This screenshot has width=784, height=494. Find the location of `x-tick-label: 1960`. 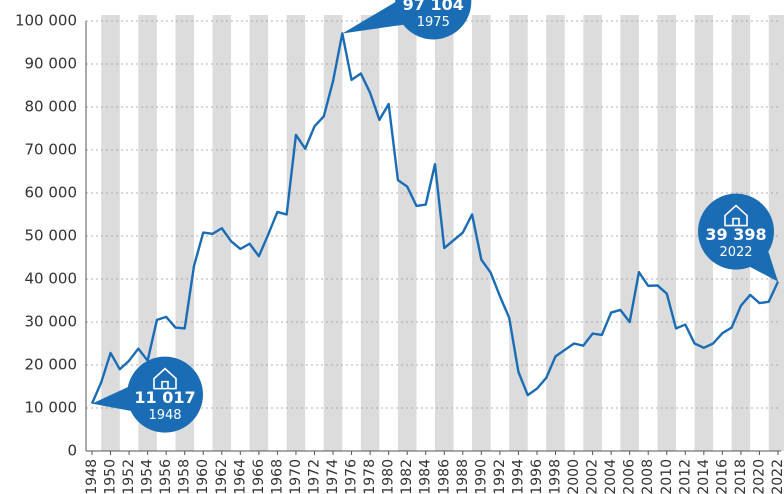

x-tick-label: 1960 is located at coordinates (203, 476).